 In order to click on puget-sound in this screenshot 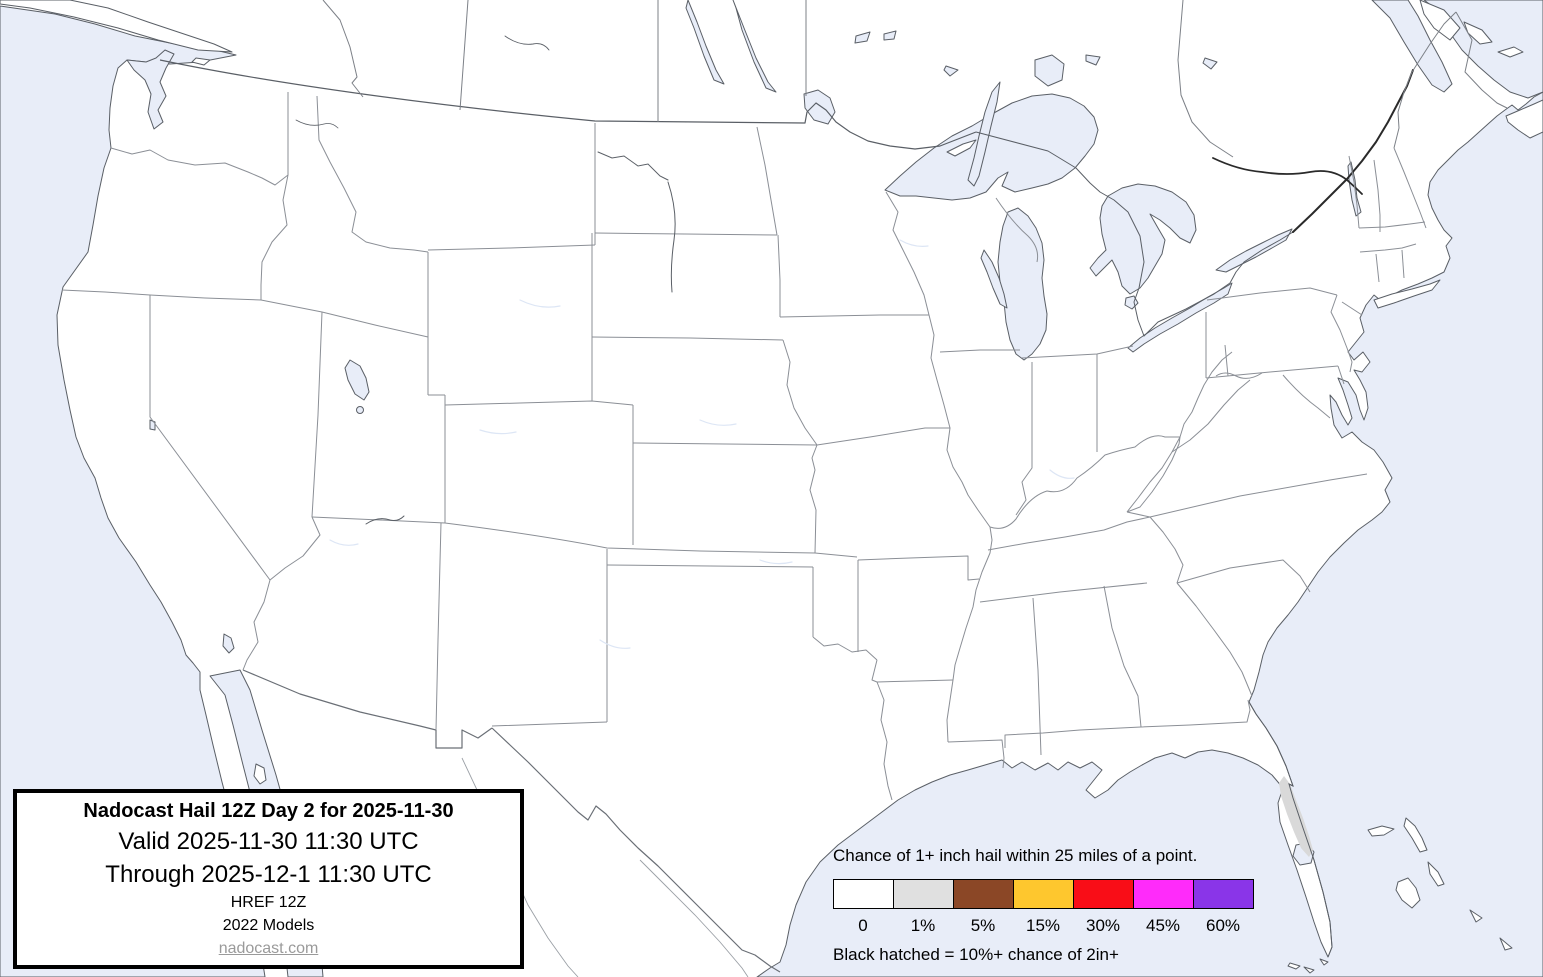, I will do `click(150, 89)`.